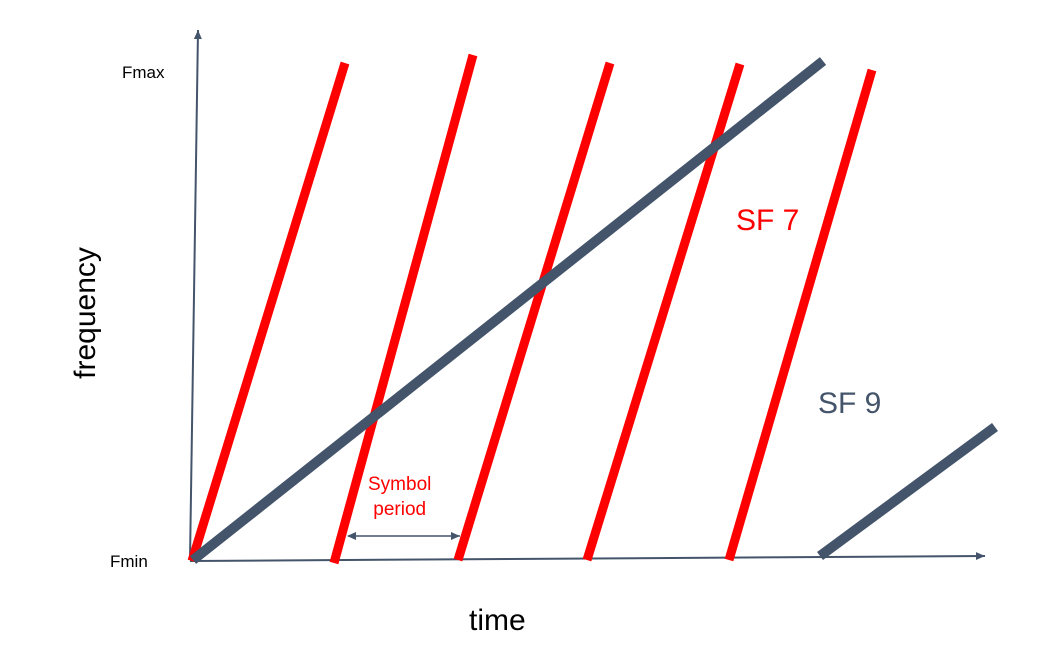 The width and height of the screenshot is (1037, 656). Describe the element at coordinates (400, 484) in the screenshot. I see `symbol-period-line1: Symbol` at that location.